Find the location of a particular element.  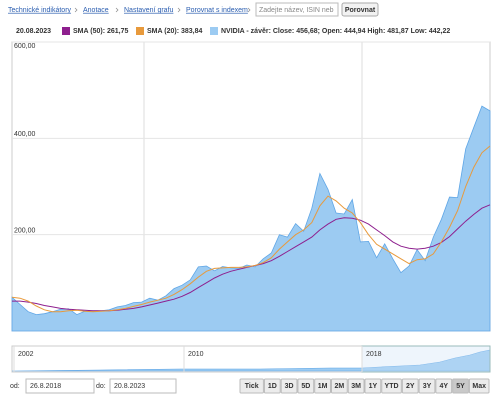

range-button-label: YTD is located at coordinates (392, 386).